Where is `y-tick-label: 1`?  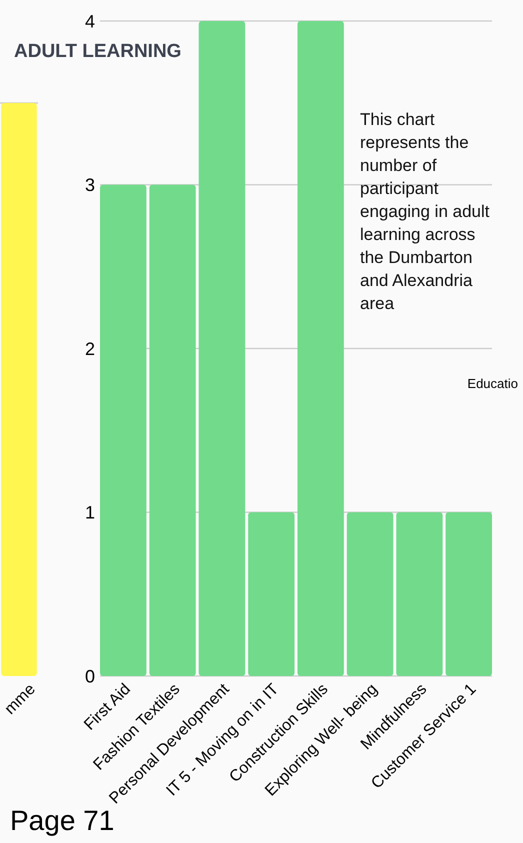
y-tick-label: 1 is located at coordinates (89, 512).